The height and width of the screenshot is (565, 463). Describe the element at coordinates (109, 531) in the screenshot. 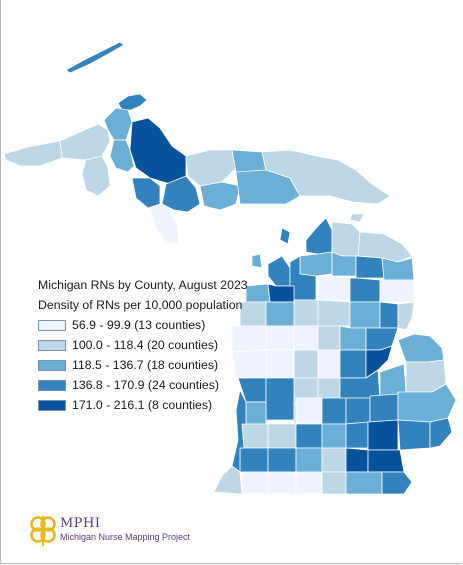

I see `mphi-logo: MPHI Michigan Nurse Mapping Project` at that location.